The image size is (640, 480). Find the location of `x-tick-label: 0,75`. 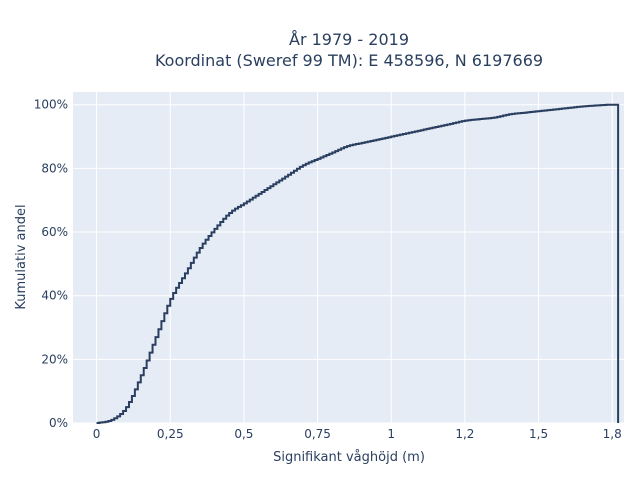

x-tick-label: 0,75 is located at coordinates (317, 434).